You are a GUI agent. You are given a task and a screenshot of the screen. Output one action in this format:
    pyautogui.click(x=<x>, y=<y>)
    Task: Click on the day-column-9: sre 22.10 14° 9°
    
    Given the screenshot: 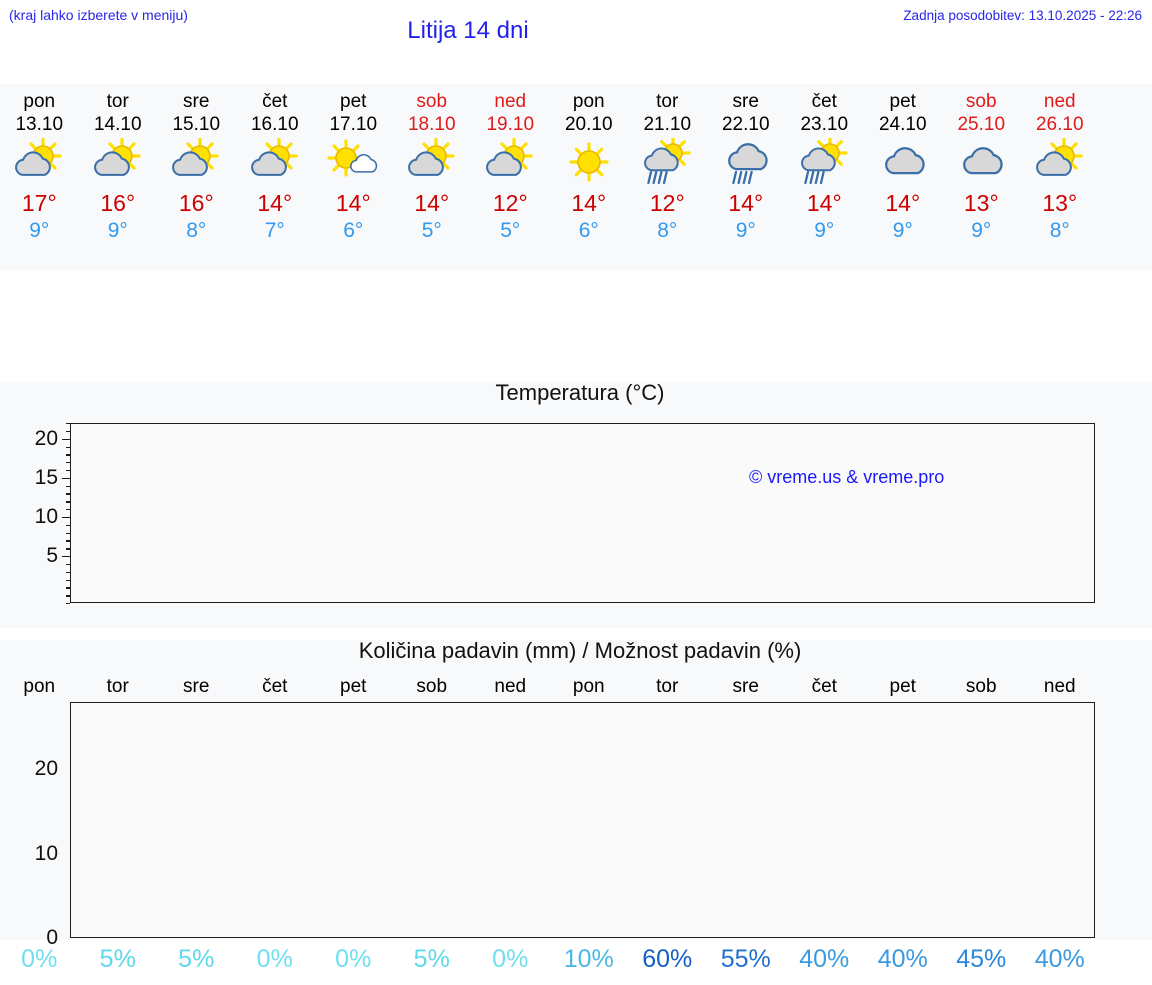 What is the action you would take?
    pyautogui.click(x=746, y=177)
    